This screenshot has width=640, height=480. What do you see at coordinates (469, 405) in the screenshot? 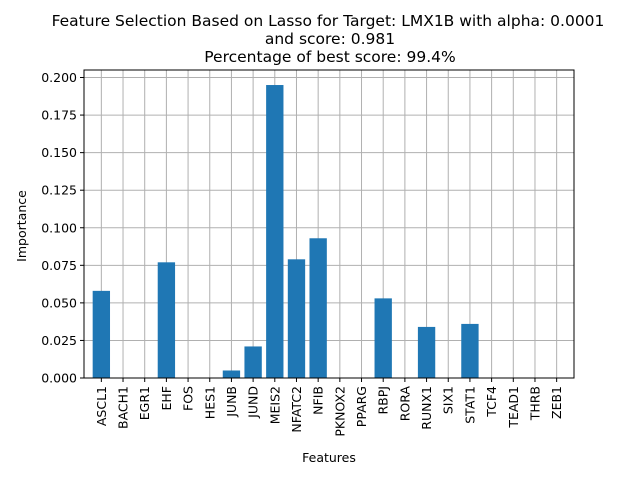
I see `x-tick-label: STAT1` at bounding box center [469, 405].